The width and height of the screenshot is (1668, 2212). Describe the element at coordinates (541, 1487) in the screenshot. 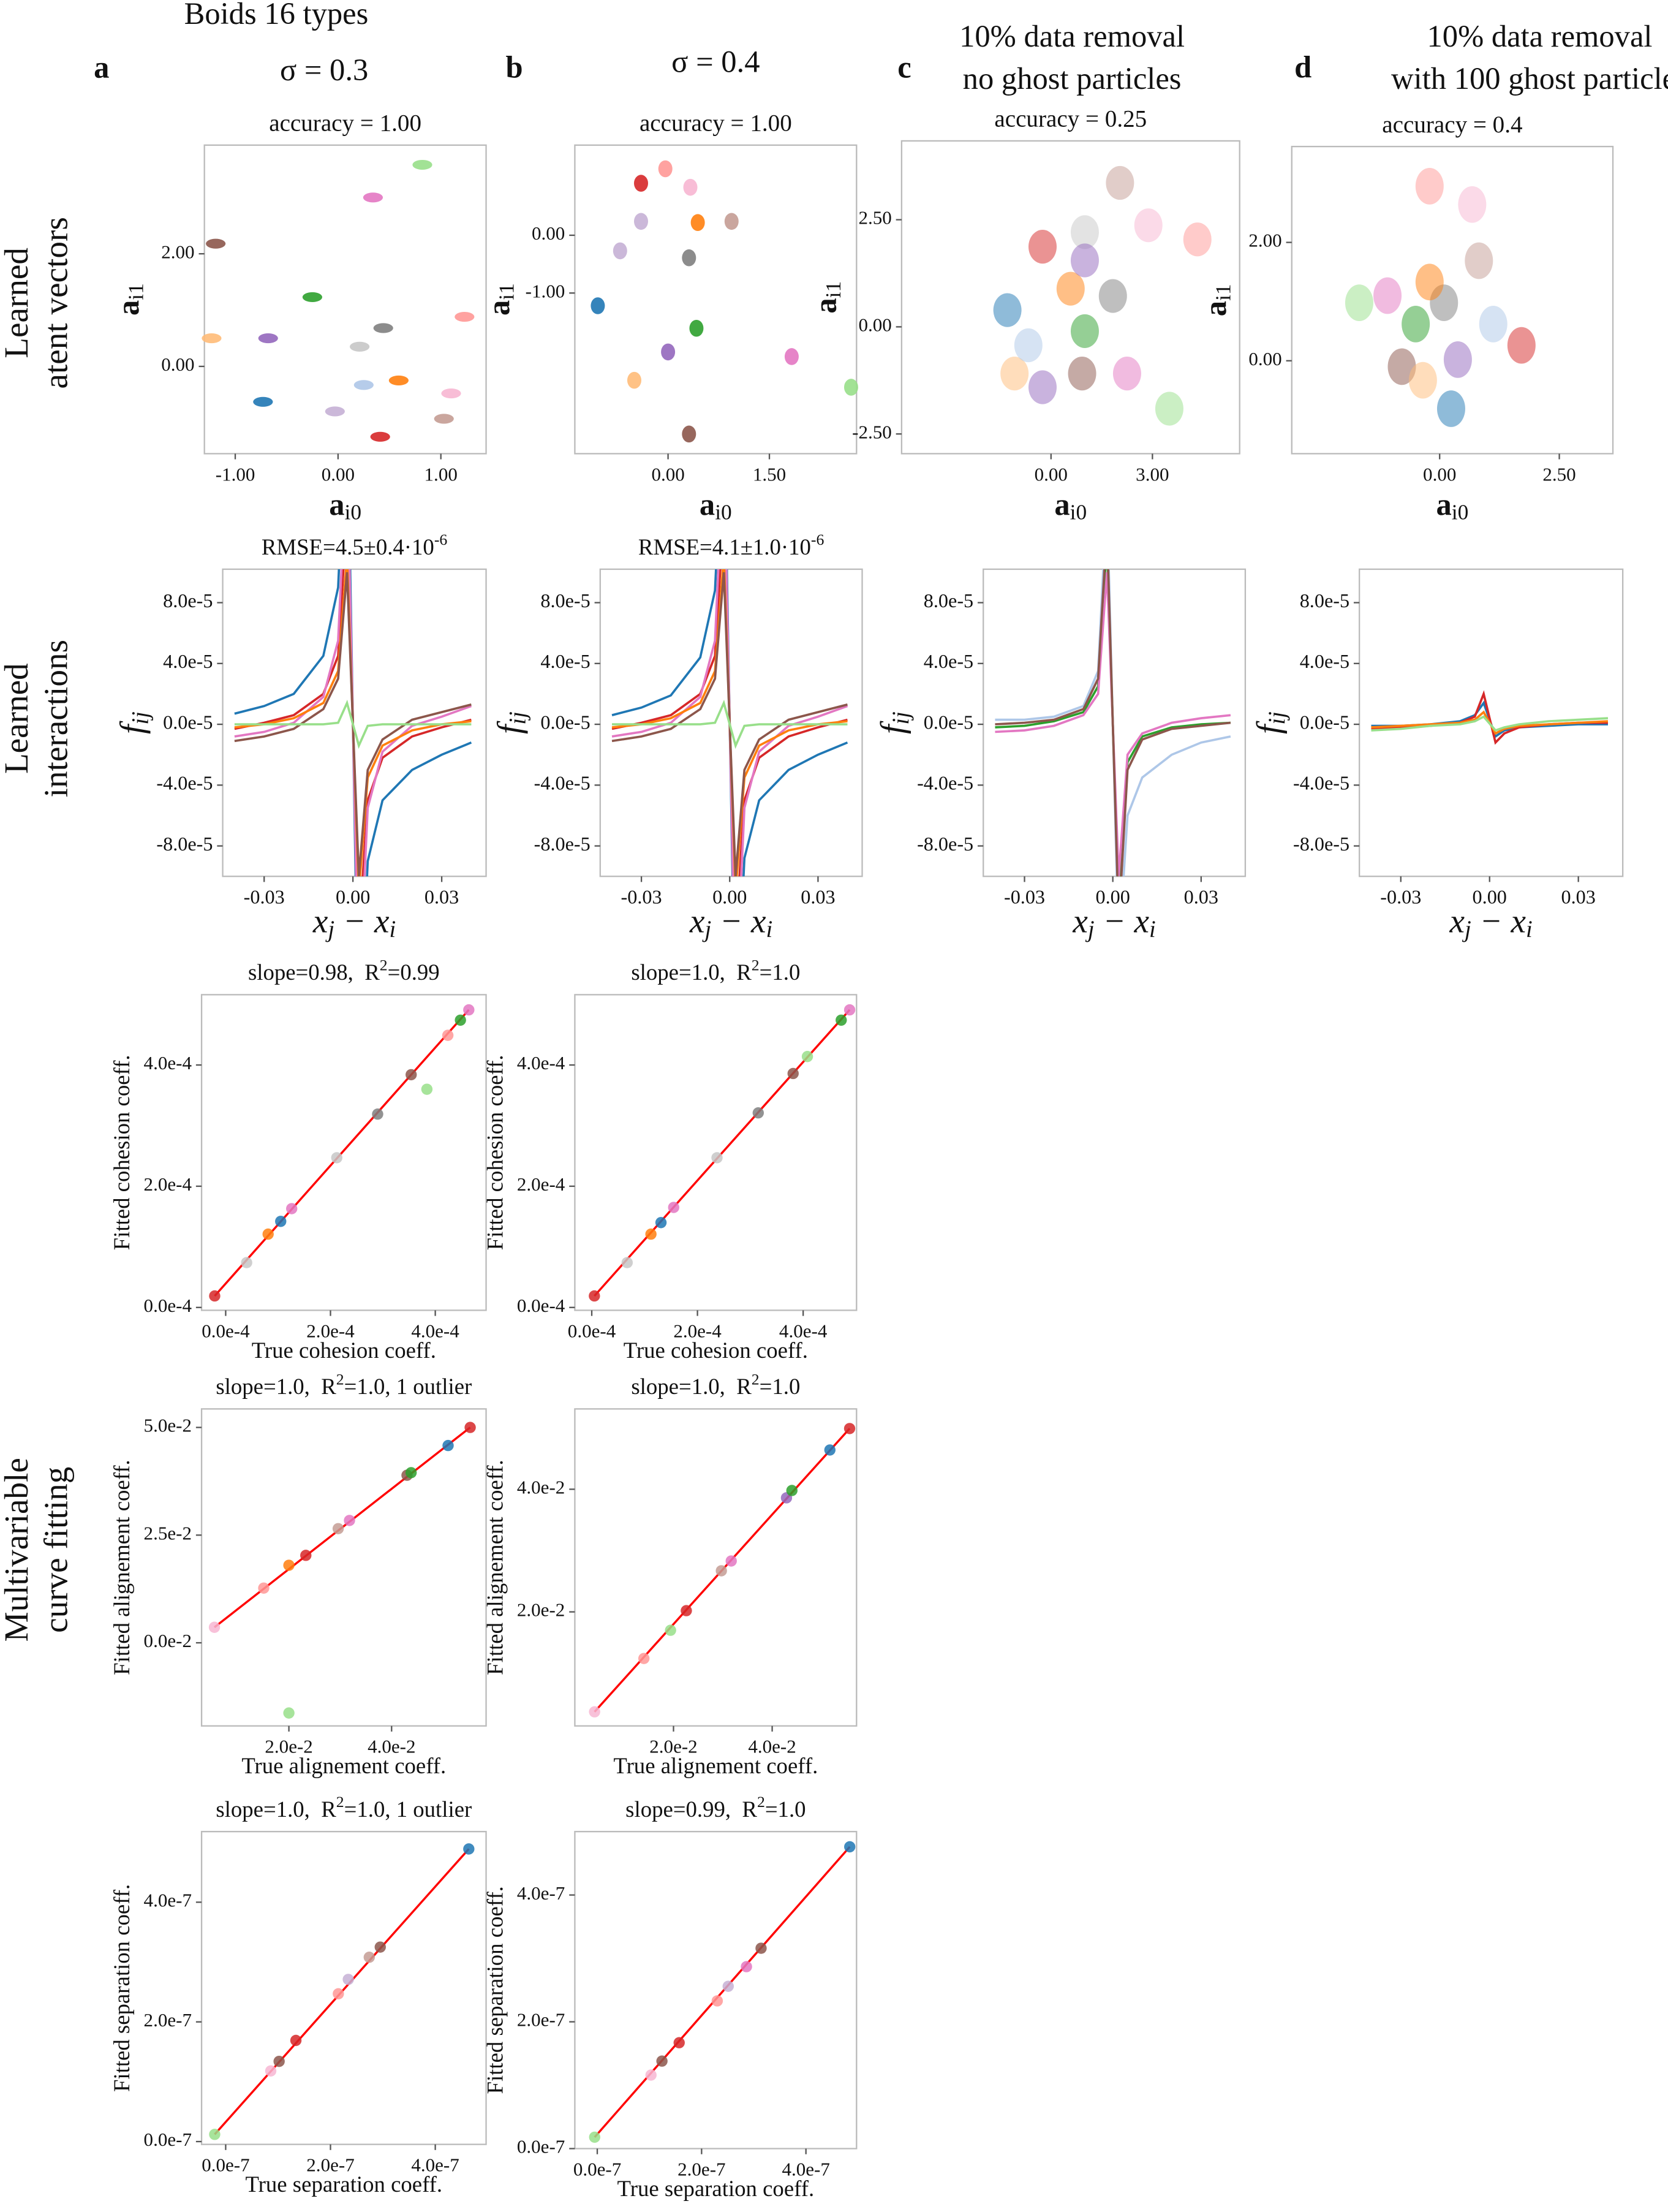

I see `y-tick-label: 4.0e-2` at that location.